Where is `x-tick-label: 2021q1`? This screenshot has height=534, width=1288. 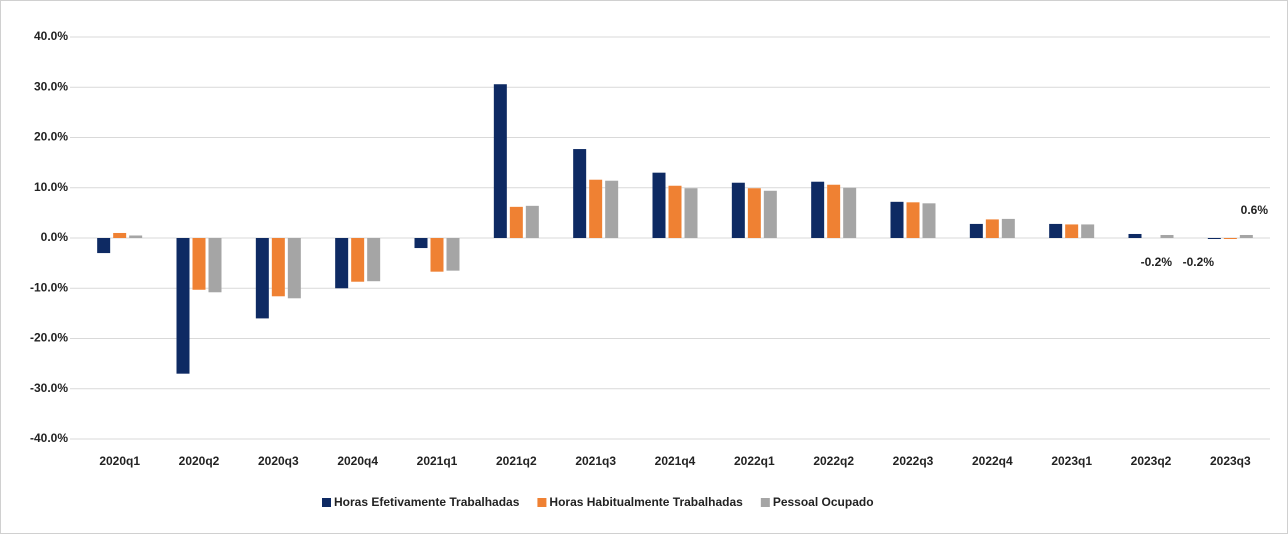 x-tick-label: 2021q1 is located at coordinates (437, 461).